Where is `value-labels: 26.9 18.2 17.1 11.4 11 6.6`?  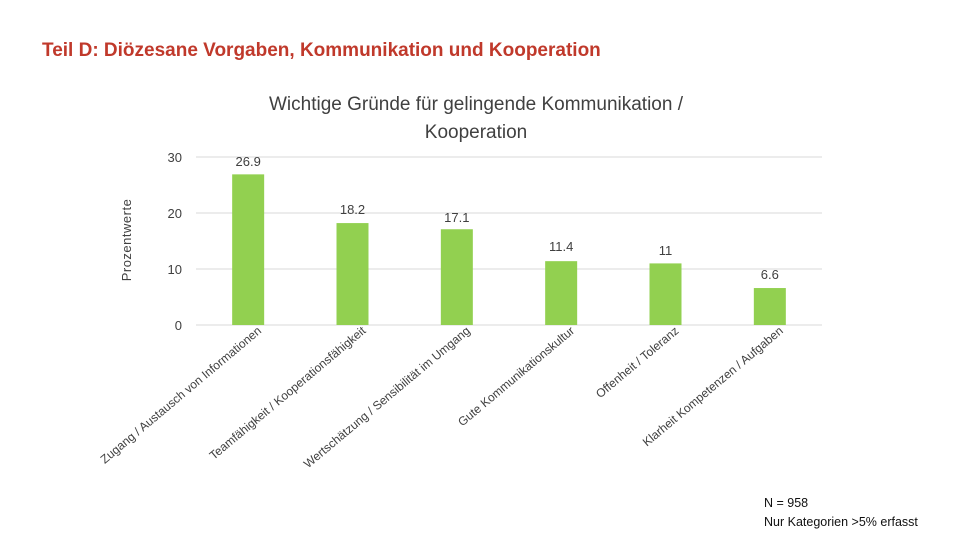
value-labels: 26.9 18.2 17.1 11.4 11 6.6 is located at coordinates (507, 218).